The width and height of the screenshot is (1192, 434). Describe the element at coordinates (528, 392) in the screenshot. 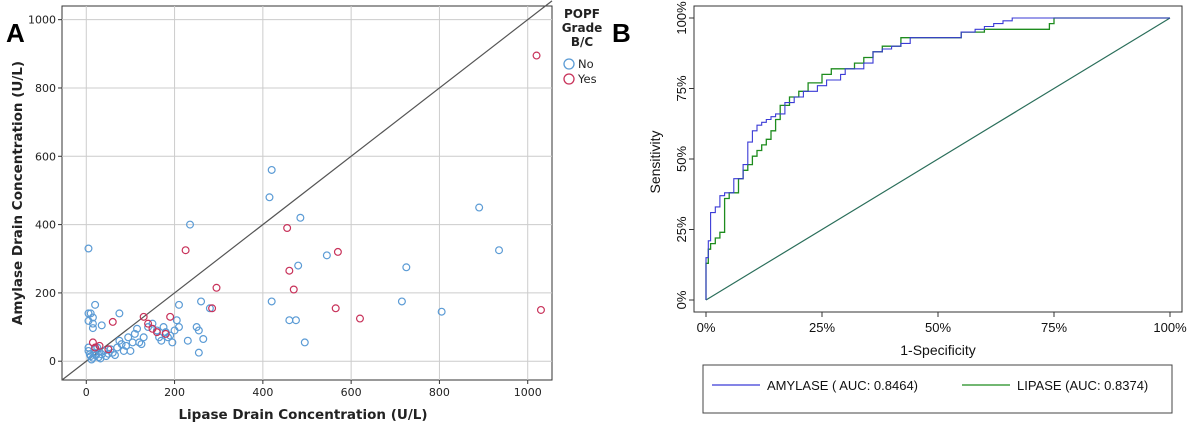

I see `plot-a-x-tick-label: 1000` at that location.